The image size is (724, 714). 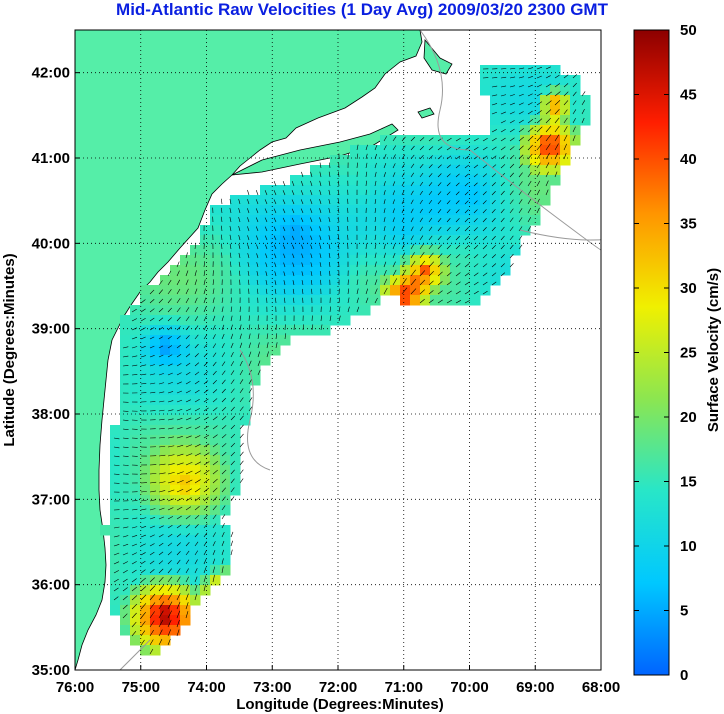 What do you see at coordinates (688, 353) in the screenshot?
I see `colorbar-tick-label: 25` at bounding box center [688, 353].